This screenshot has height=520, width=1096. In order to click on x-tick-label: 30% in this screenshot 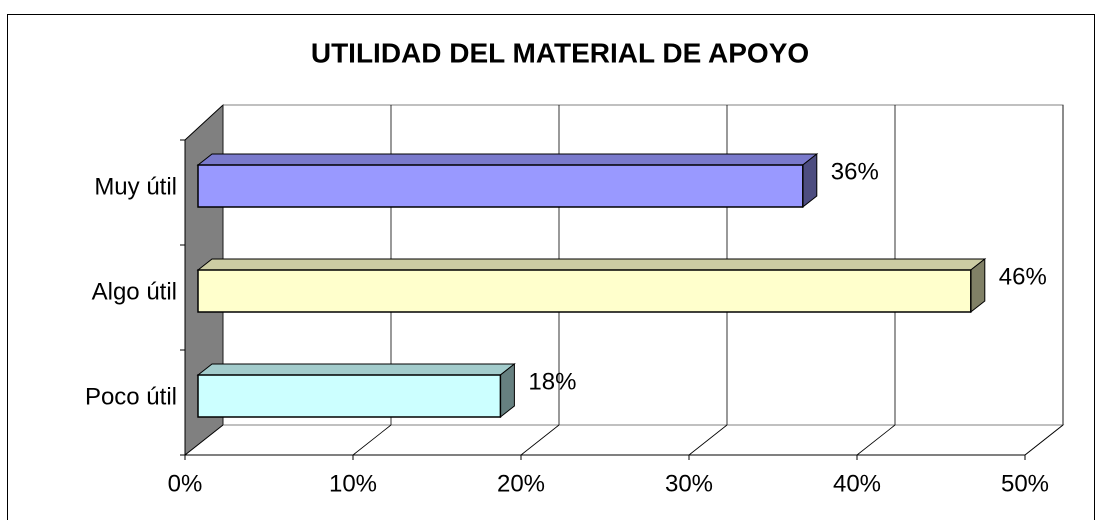, I will do `click(689, 483)`.